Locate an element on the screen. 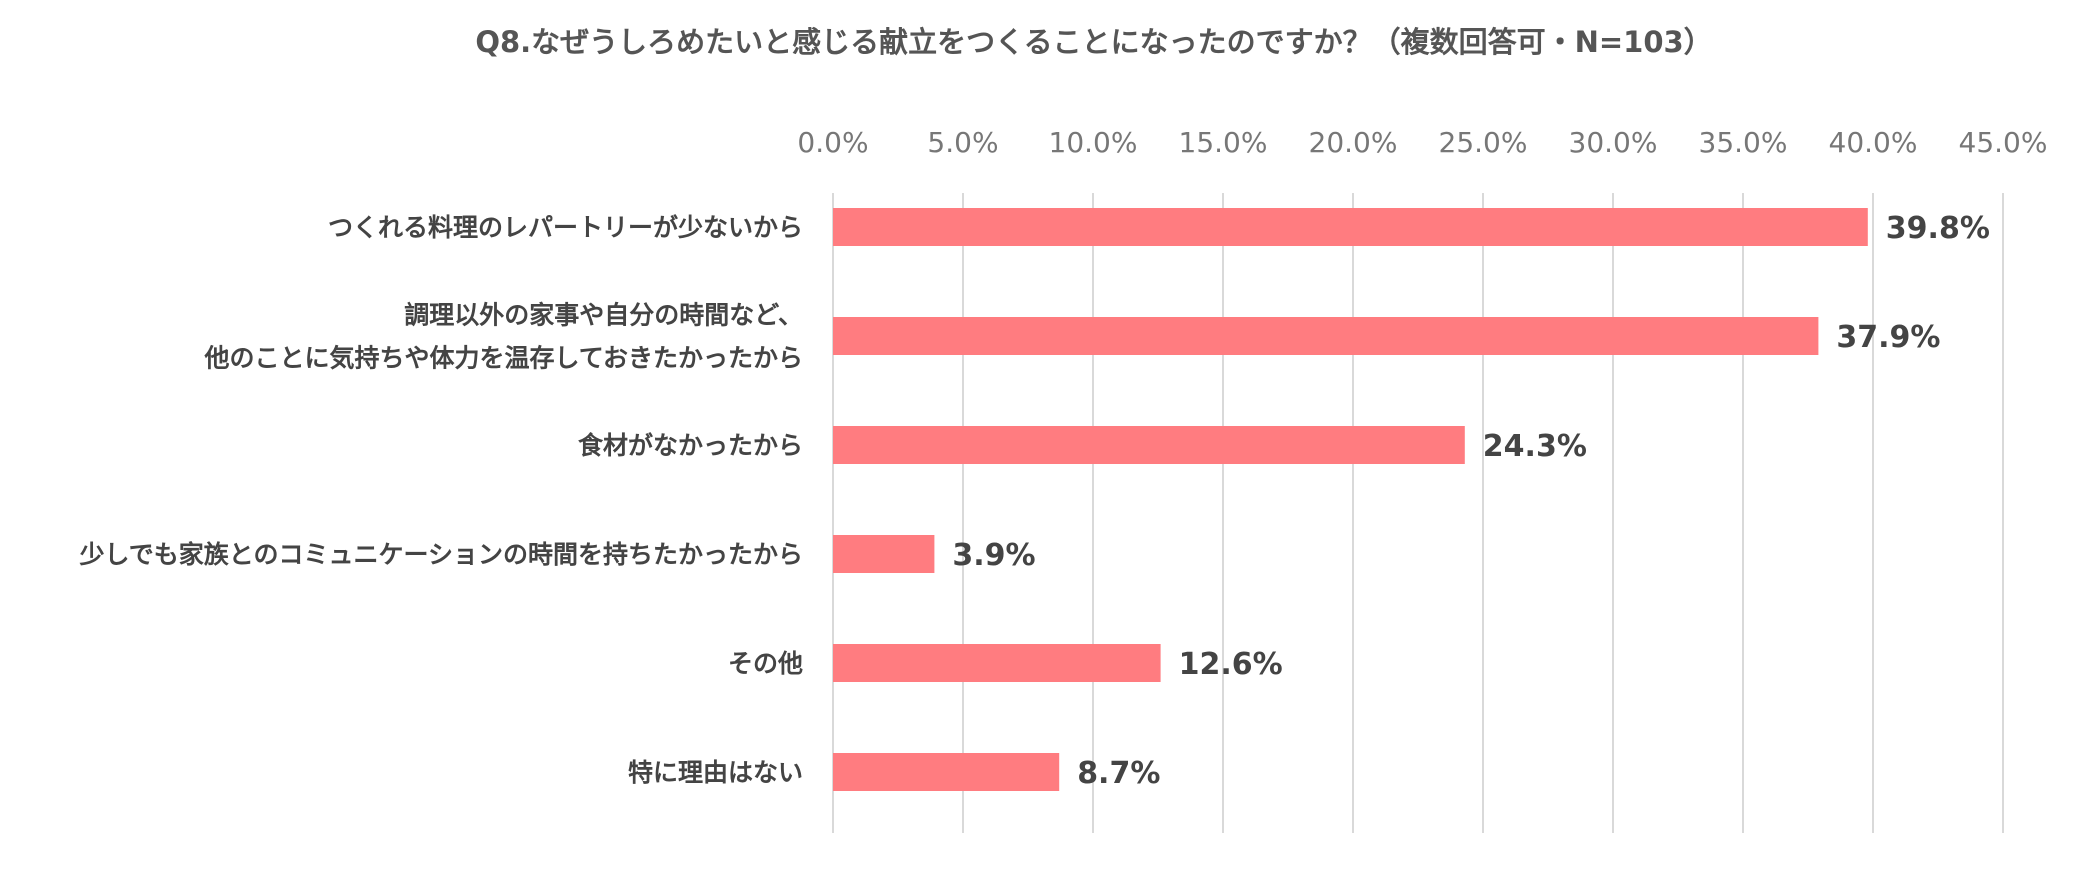 The image size is (2084, 870). x-tick-label: 45.0% is located at coordinates (2003, 142).